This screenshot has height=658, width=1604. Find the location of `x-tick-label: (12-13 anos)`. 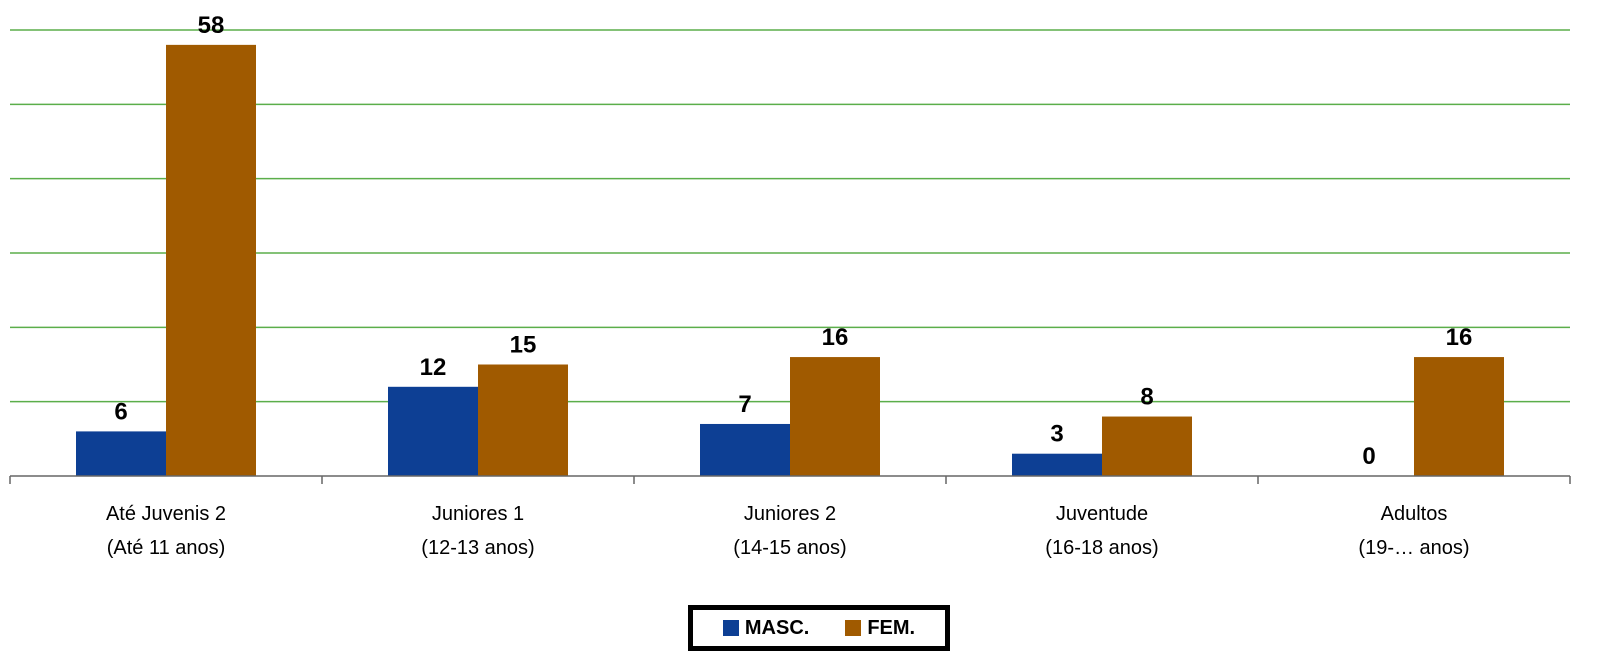

x-tick-label: (12-13 anos) is located at coordinates (477, 548).